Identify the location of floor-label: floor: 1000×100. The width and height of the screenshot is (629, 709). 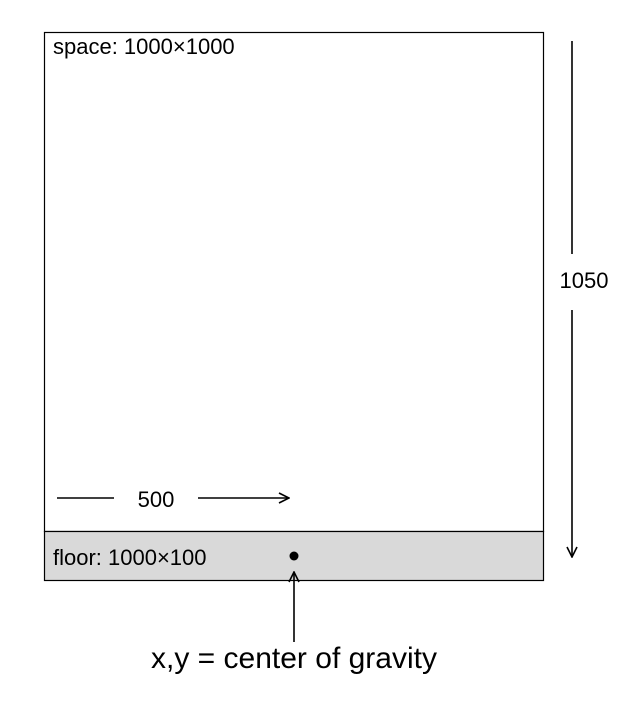
(130, 557).